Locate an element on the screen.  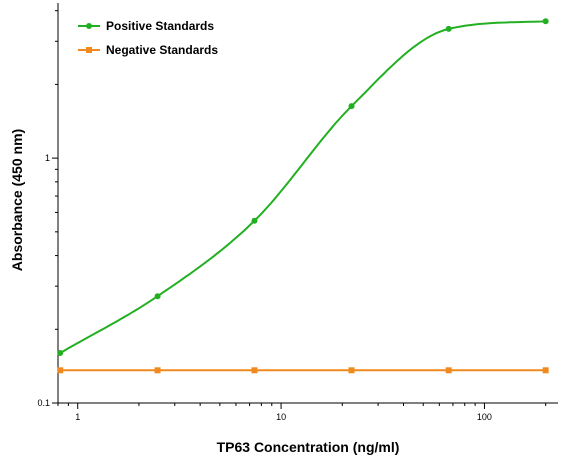
series is located at coordinates (303, 370).